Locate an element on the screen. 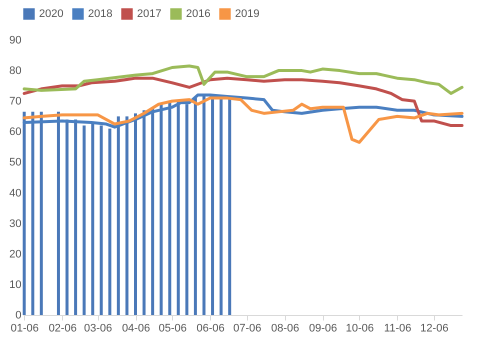 Image resolution: width=492 pixels, height=341 pixels. legend-label: 2020 is located at coordinates (51, 14).